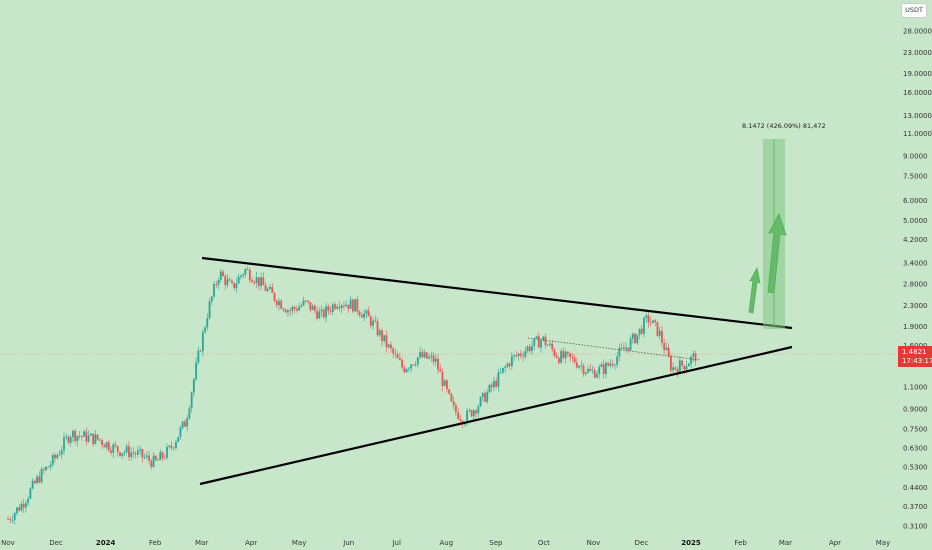  What do you see at coordinates (8, 543) in the screenshot?
I see `x-tick-label: Nov` at bounding box center [8, 543].